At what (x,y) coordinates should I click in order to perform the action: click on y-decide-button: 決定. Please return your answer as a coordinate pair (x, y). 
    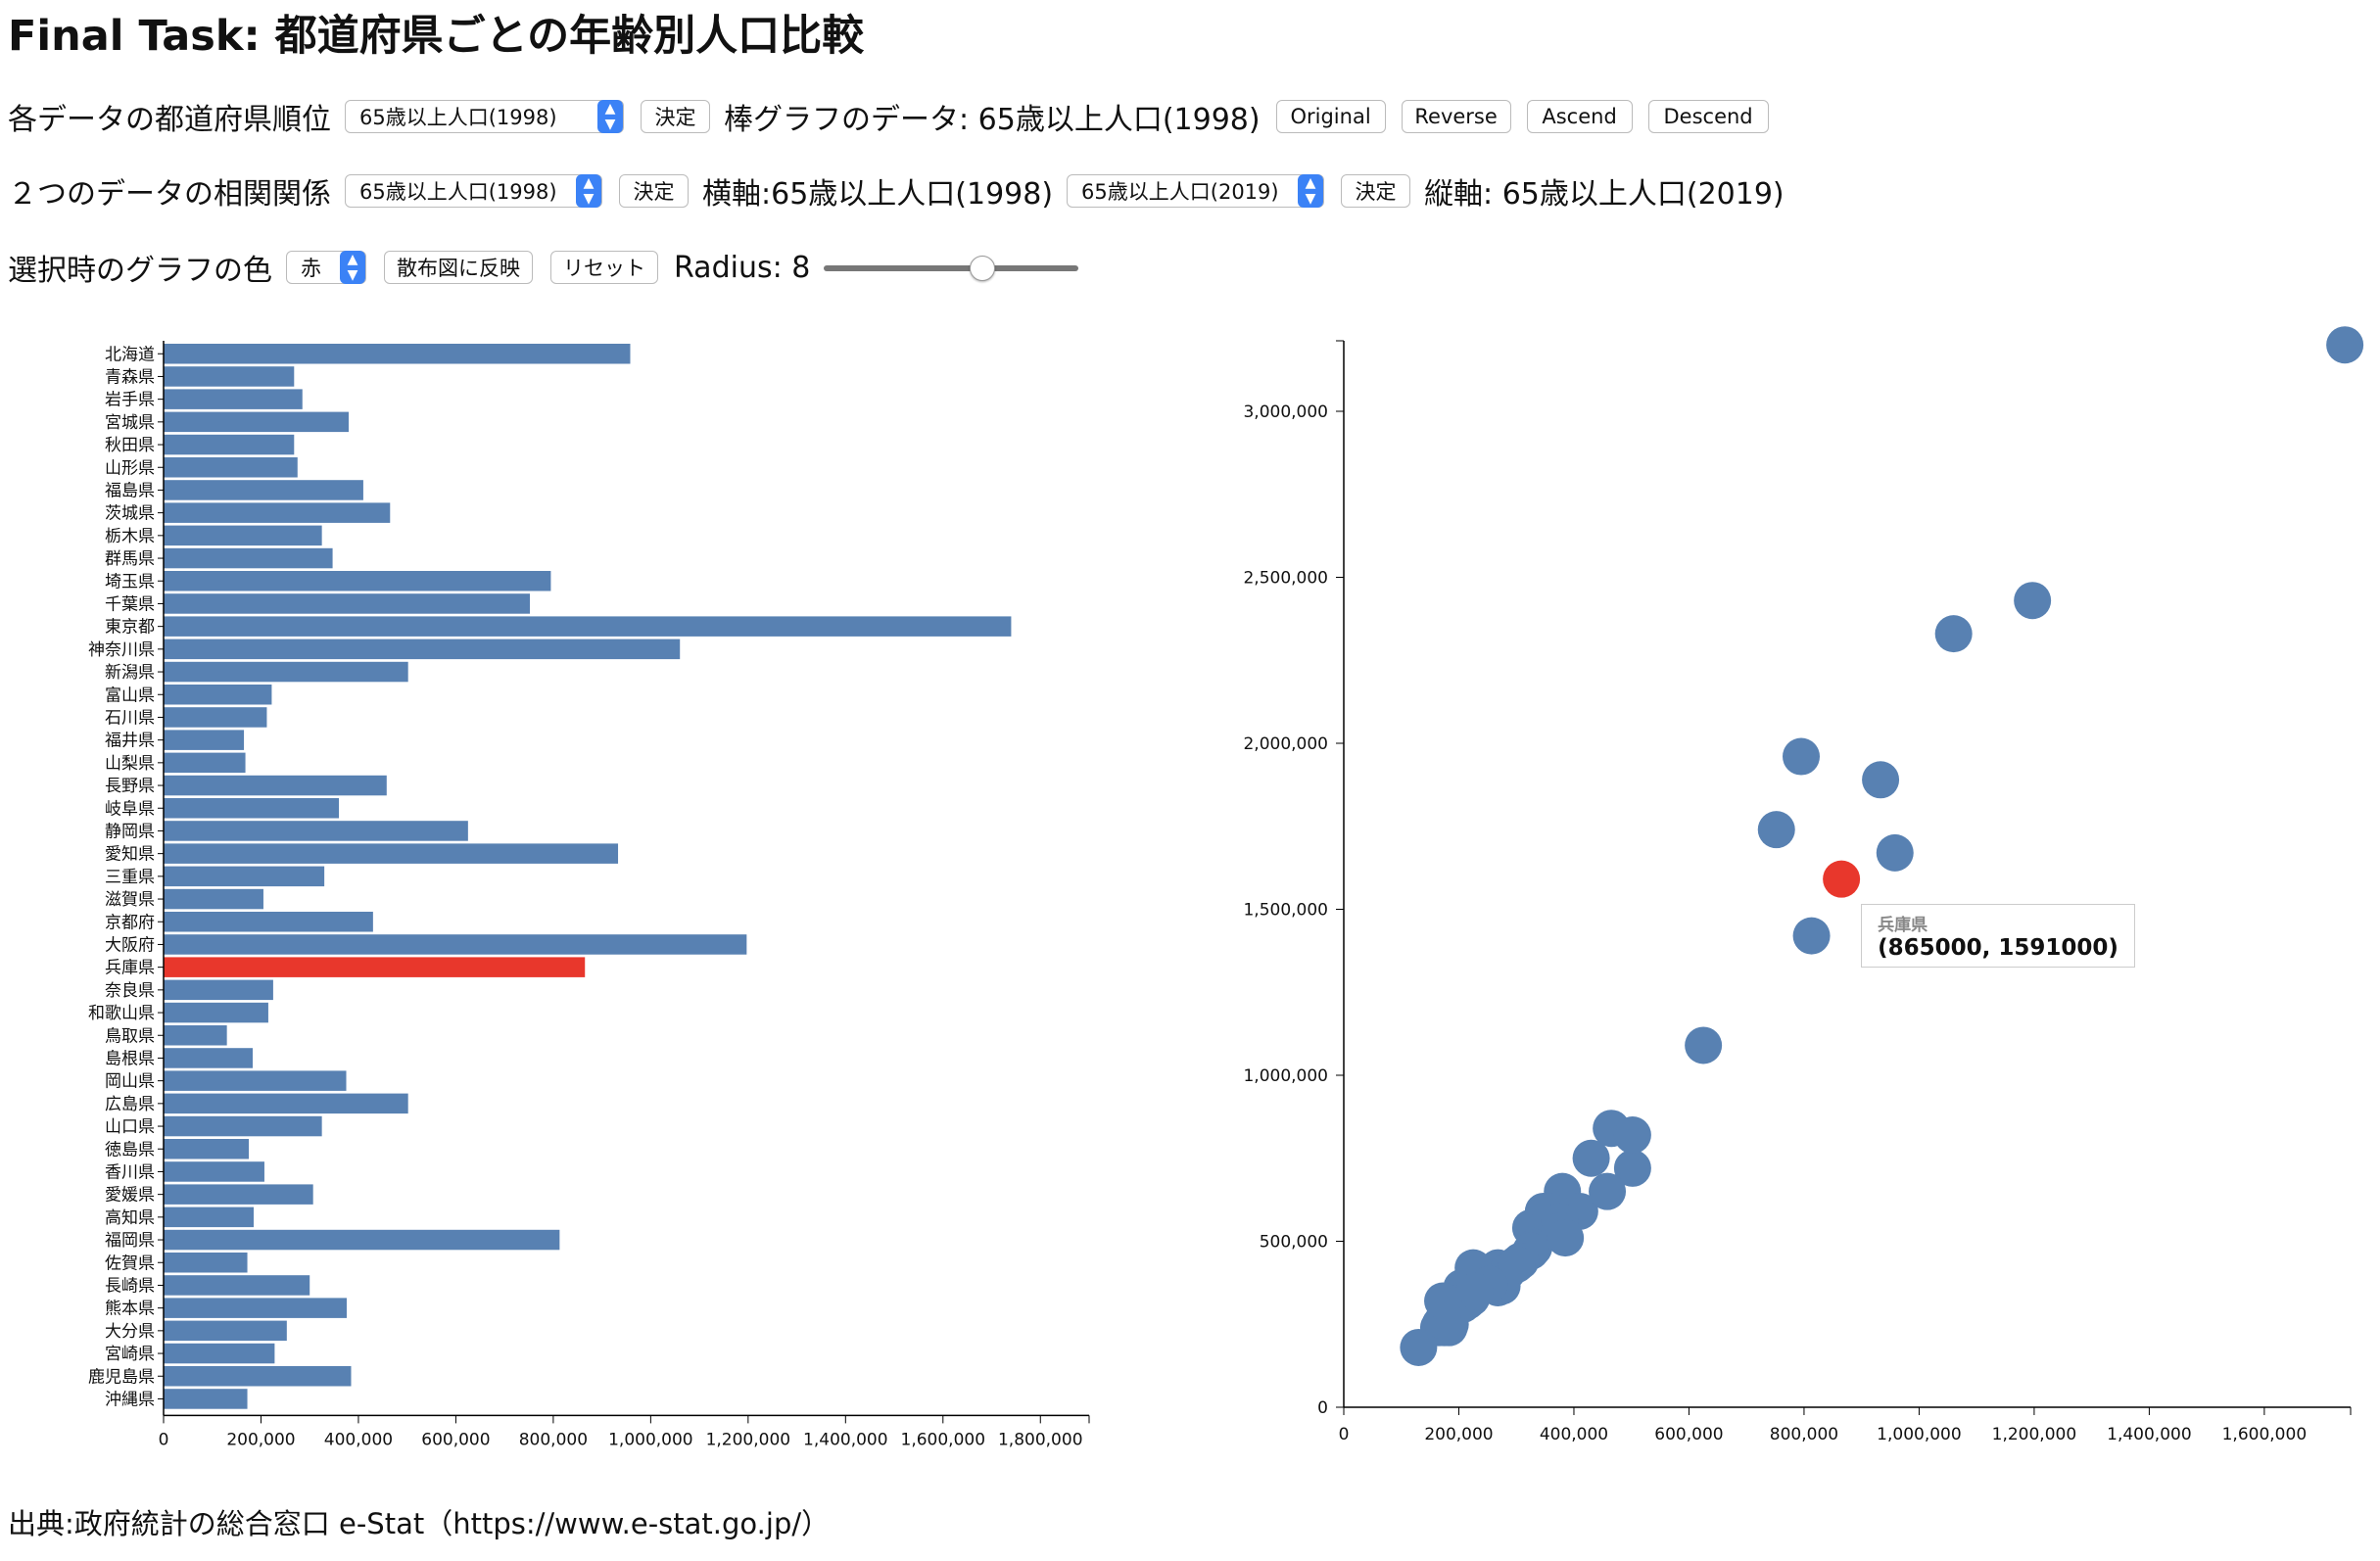
    Looking at the image, I should click on (1376, 191).